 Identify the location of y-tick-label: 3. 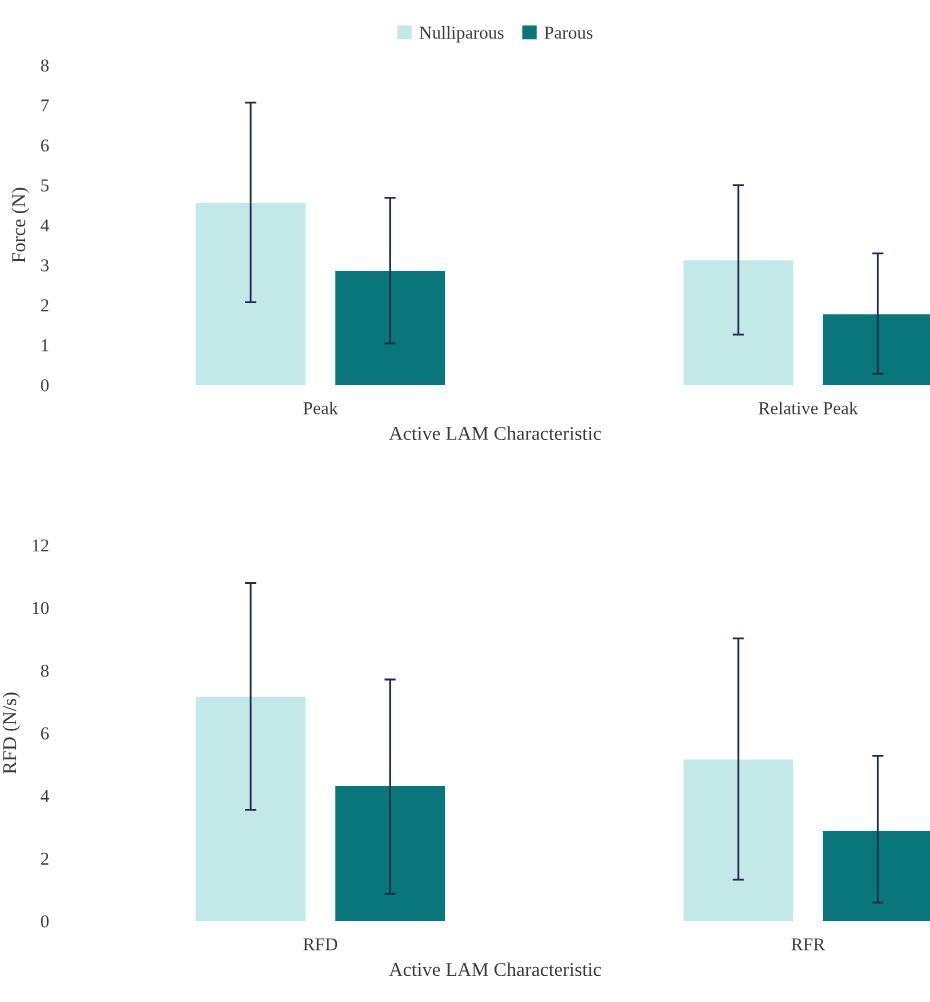
(45, 265).